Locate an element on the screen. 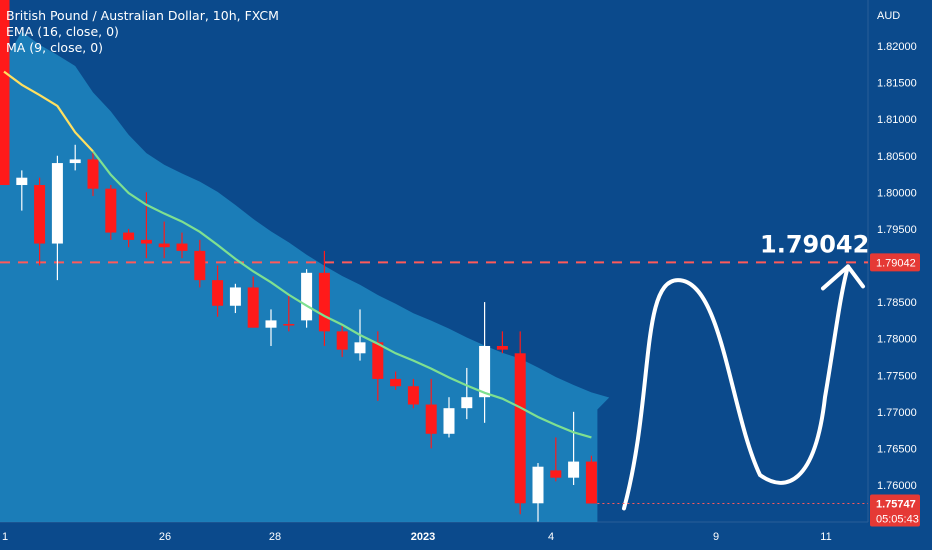 Image resolution: width=932 pixels, height=550 pixels. y-tick-label: 1.80000 is located at coordinates (897, 193).